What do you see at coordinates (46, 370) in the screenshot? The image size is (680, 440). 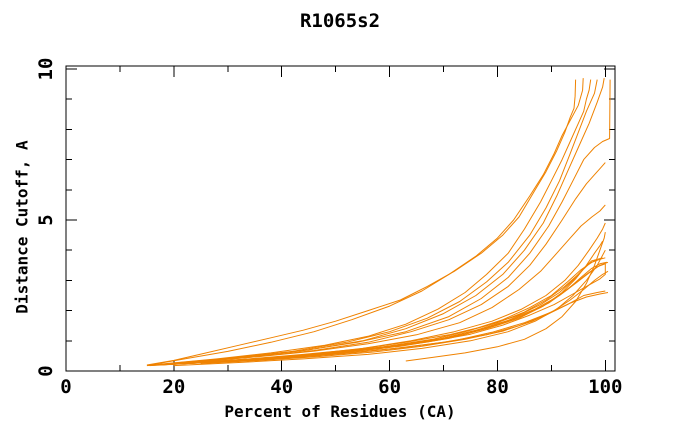 I see `y-tick-label: 0` at bounding box center [46, 370].